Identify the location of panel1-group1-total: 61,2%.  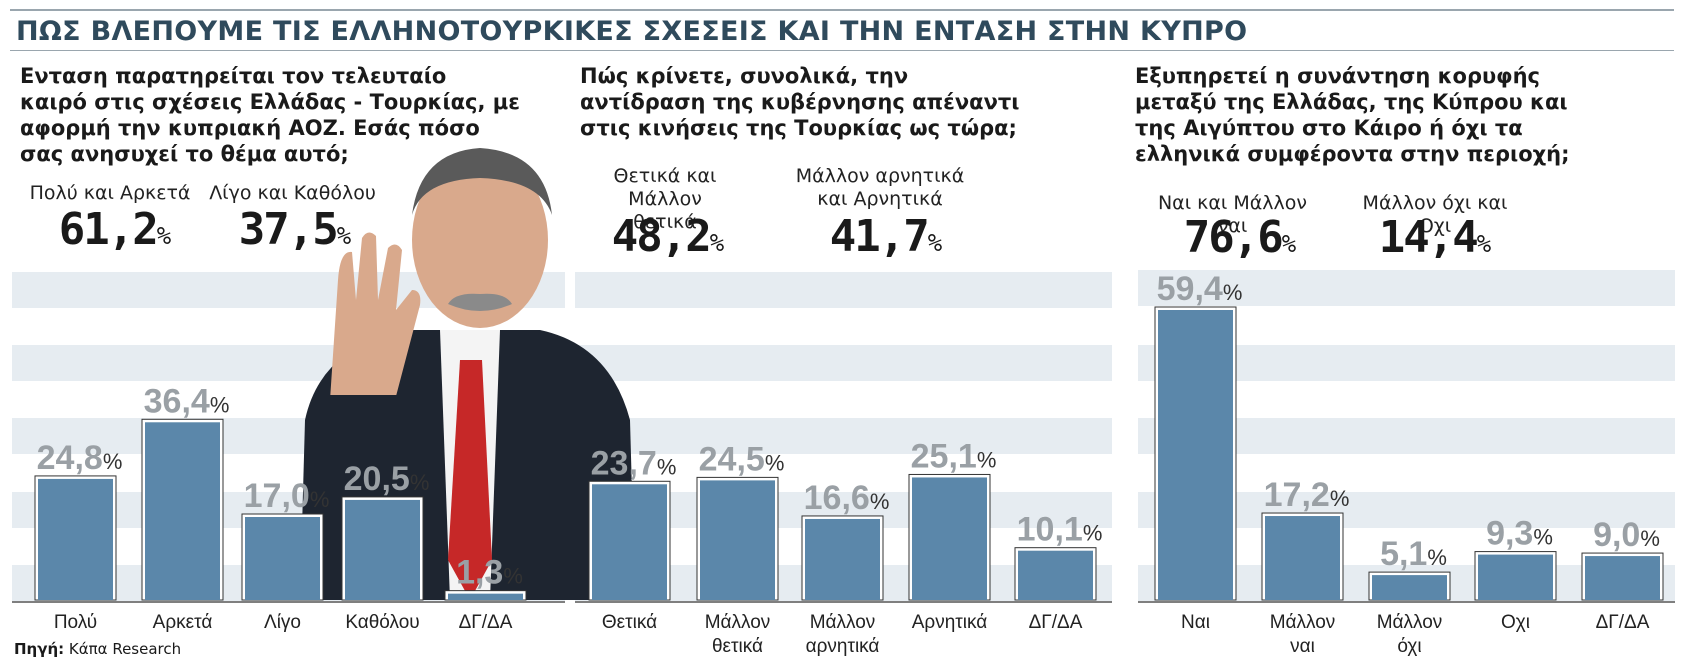
(115, 229).